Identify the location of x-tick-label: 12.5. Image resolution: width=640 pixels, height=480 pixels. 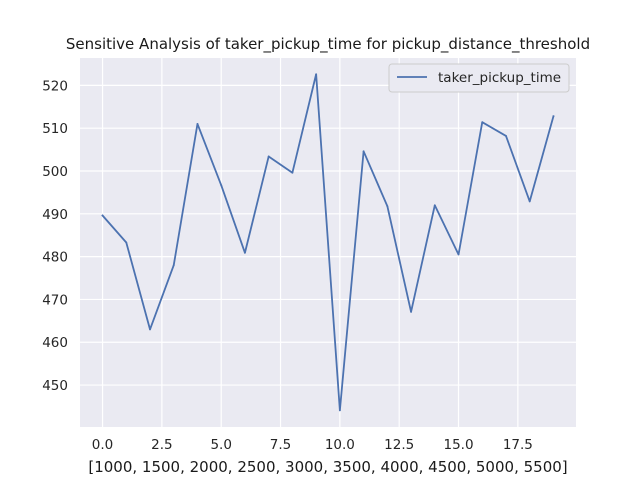
(399, 445).